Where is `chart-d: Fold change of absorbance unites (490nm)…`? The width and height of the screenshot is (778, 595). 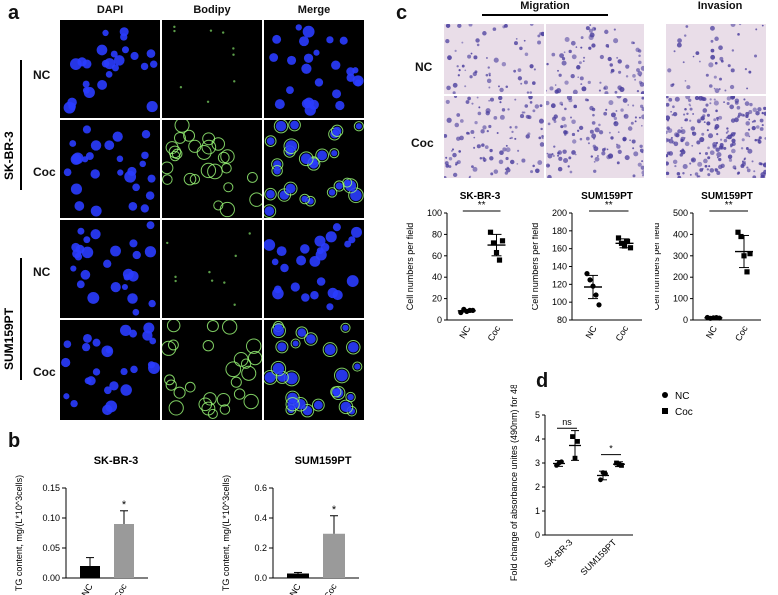
chart-d: Fold change of absorbance unites (490nm)… is located at coordinates (601, 483).